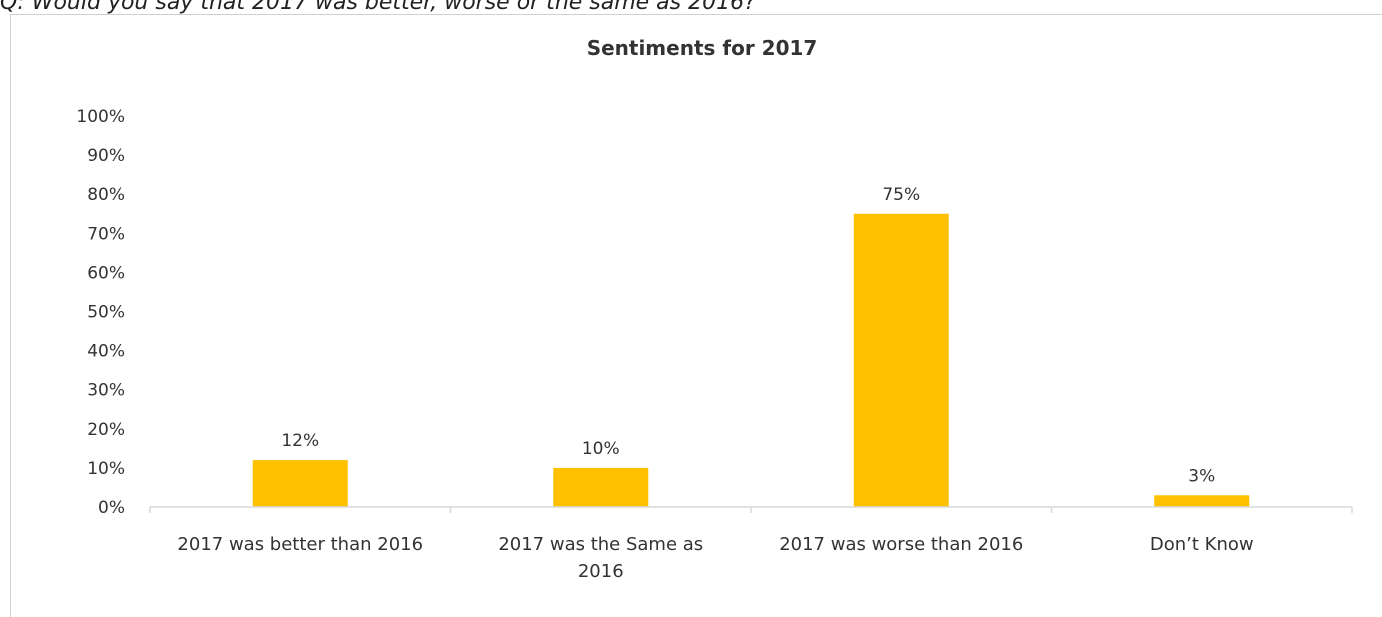 Image resolution: width=1382 pixels, height=617 pixels. What do you see at coordinates (901, 195) in the screenshot?
I see `data-label: 75%` at bounding box center [901, 195].